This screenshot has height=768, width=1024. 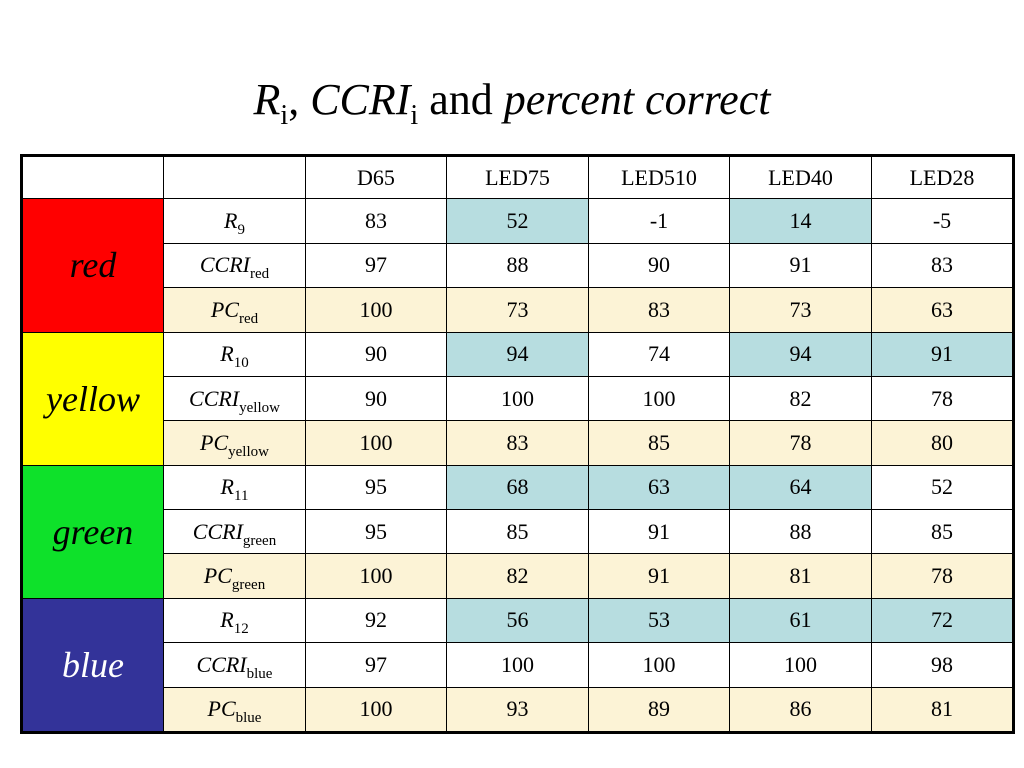 I want to click on value-cell: 94, so click(x=800, y=354).